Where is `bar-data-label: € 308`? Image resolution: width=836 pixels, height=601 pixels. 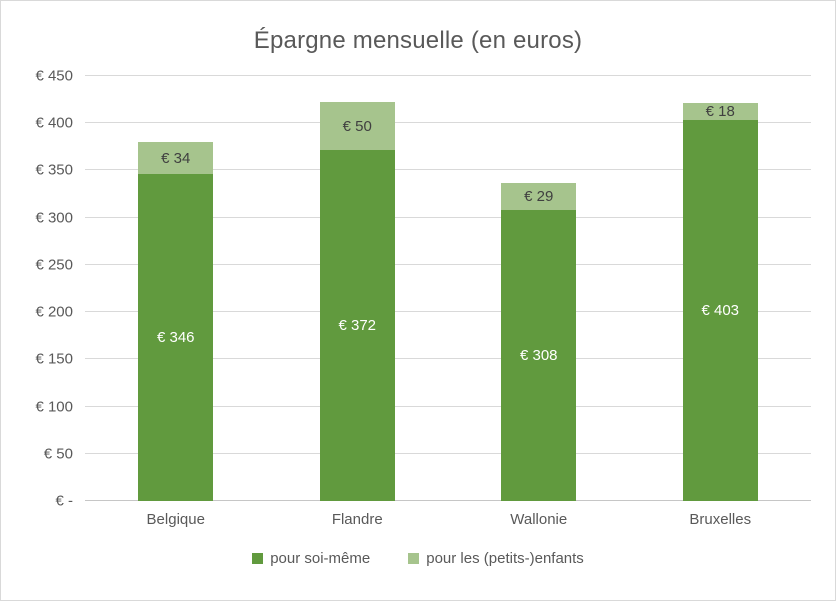
bar-data-label: € 308 is located at coordinates (538, 356).